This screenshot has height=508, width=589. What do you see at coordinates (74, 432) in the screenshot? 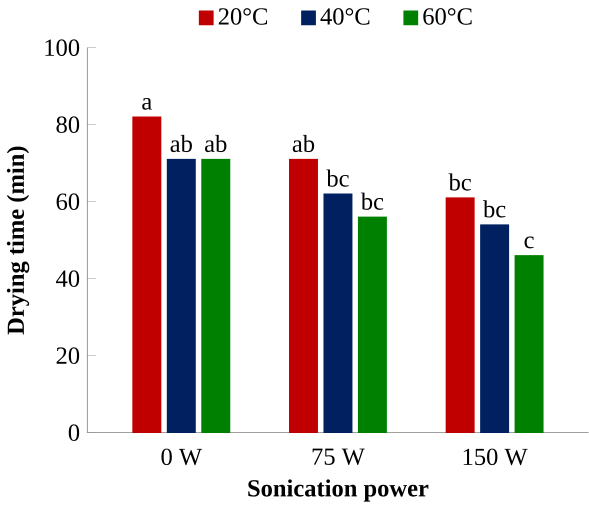
I see `y-tick-label: 0` at bounding box center [74, 432].